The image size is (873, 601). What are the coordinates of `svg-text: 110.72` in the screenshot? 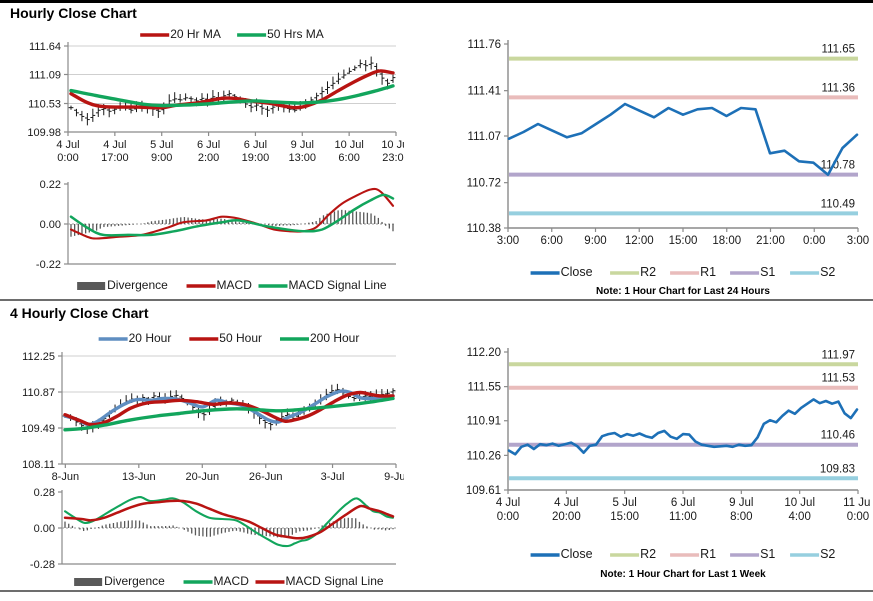 It's located at (484, 184).